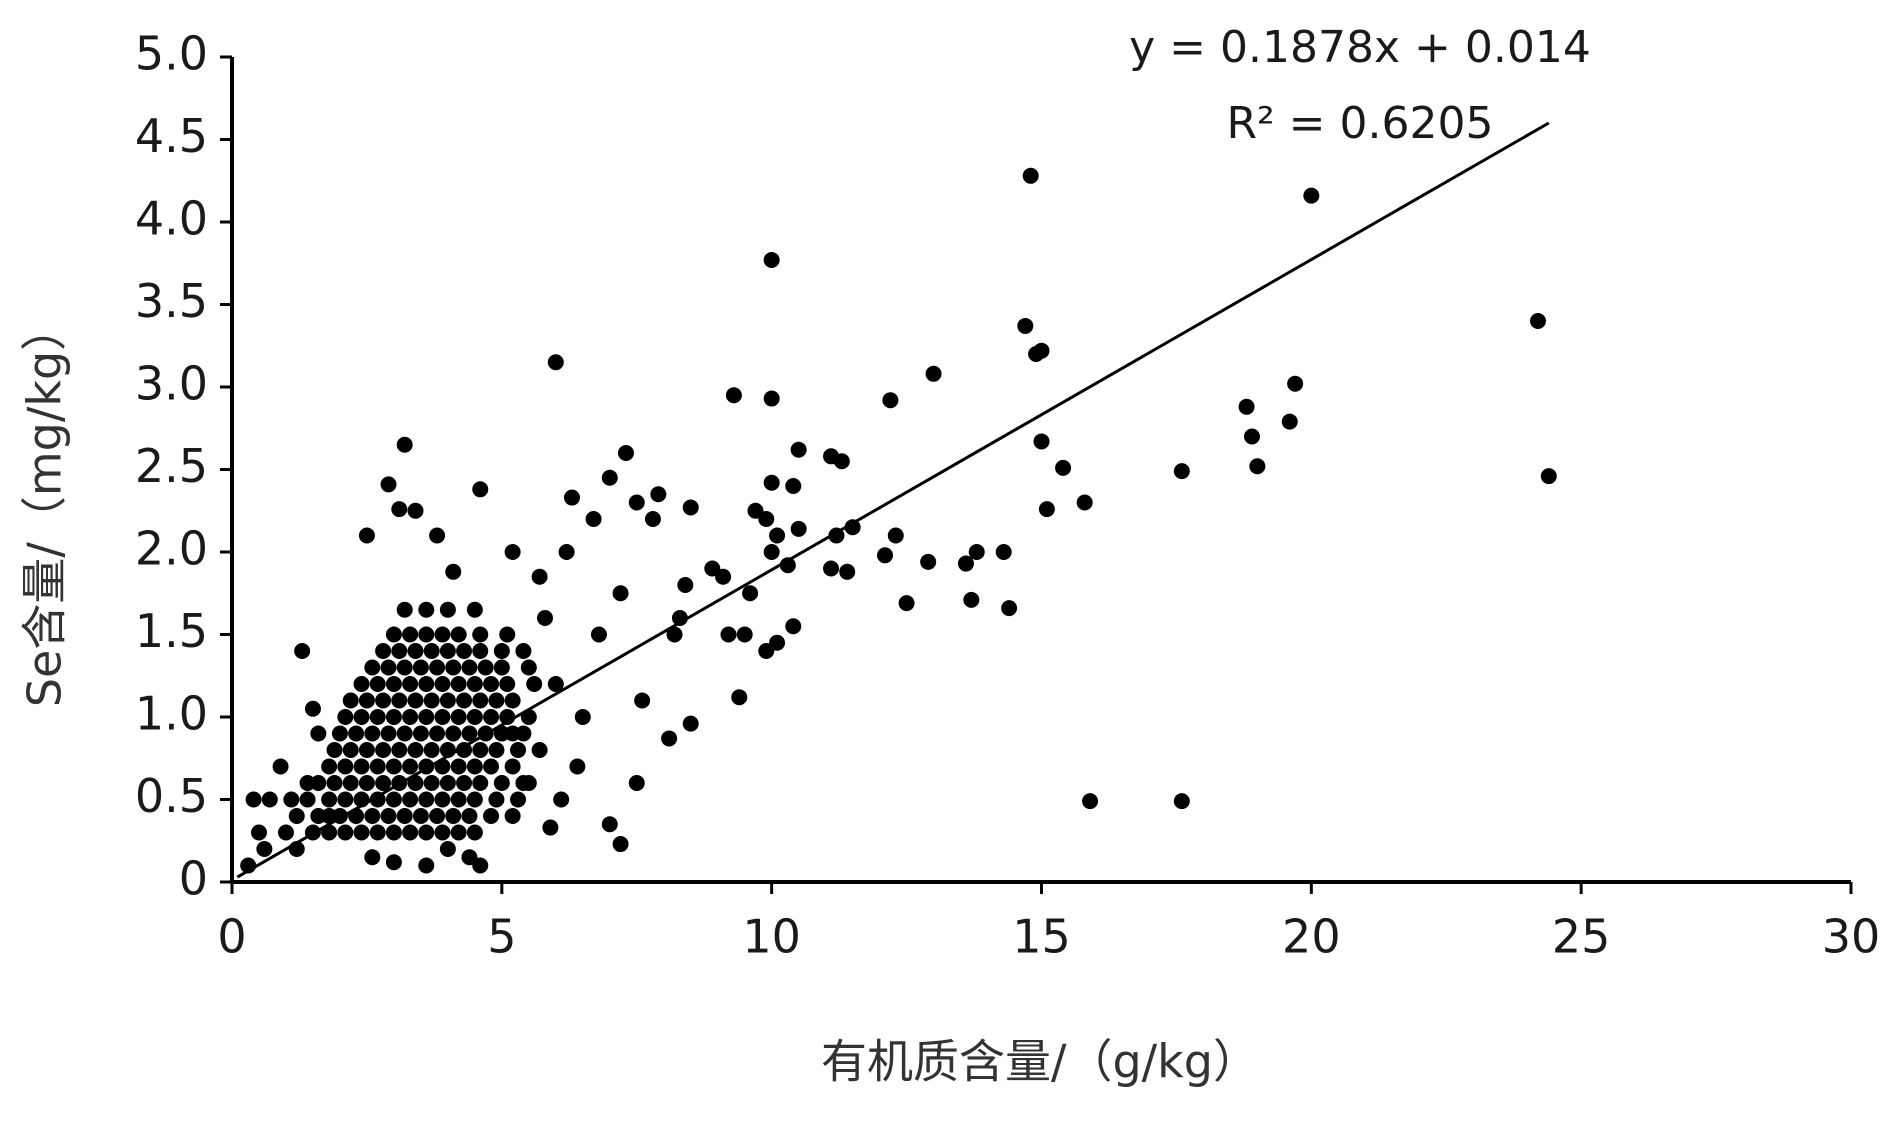 This screenshot has width=1891, height=1123. I want to click on x-tick-label: 0, so click(231, 937).